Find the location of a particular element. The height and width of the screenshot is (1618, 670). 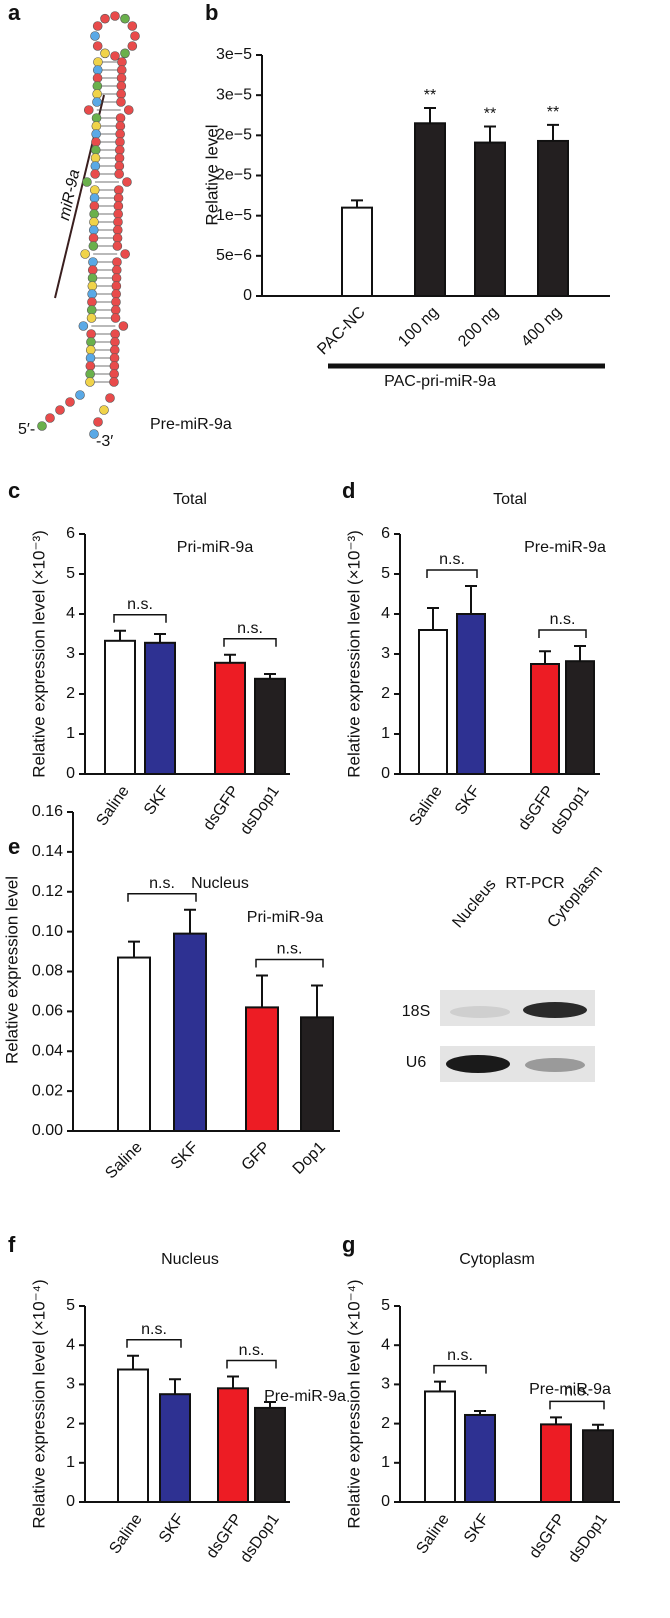

y-tick-label: 0.00 is located at coordinates (47, 1130).